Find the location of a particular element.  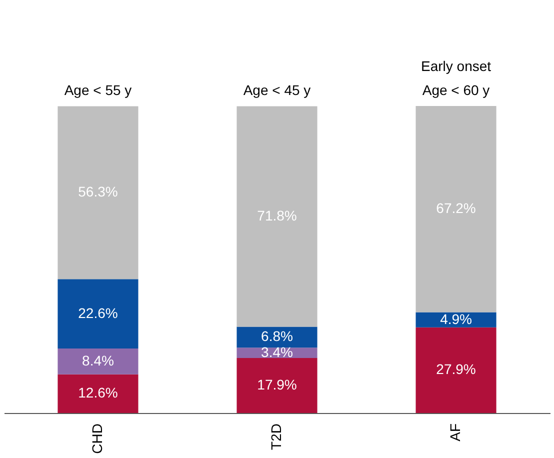

annotation: Early onset is located at coordinates (456, 66).